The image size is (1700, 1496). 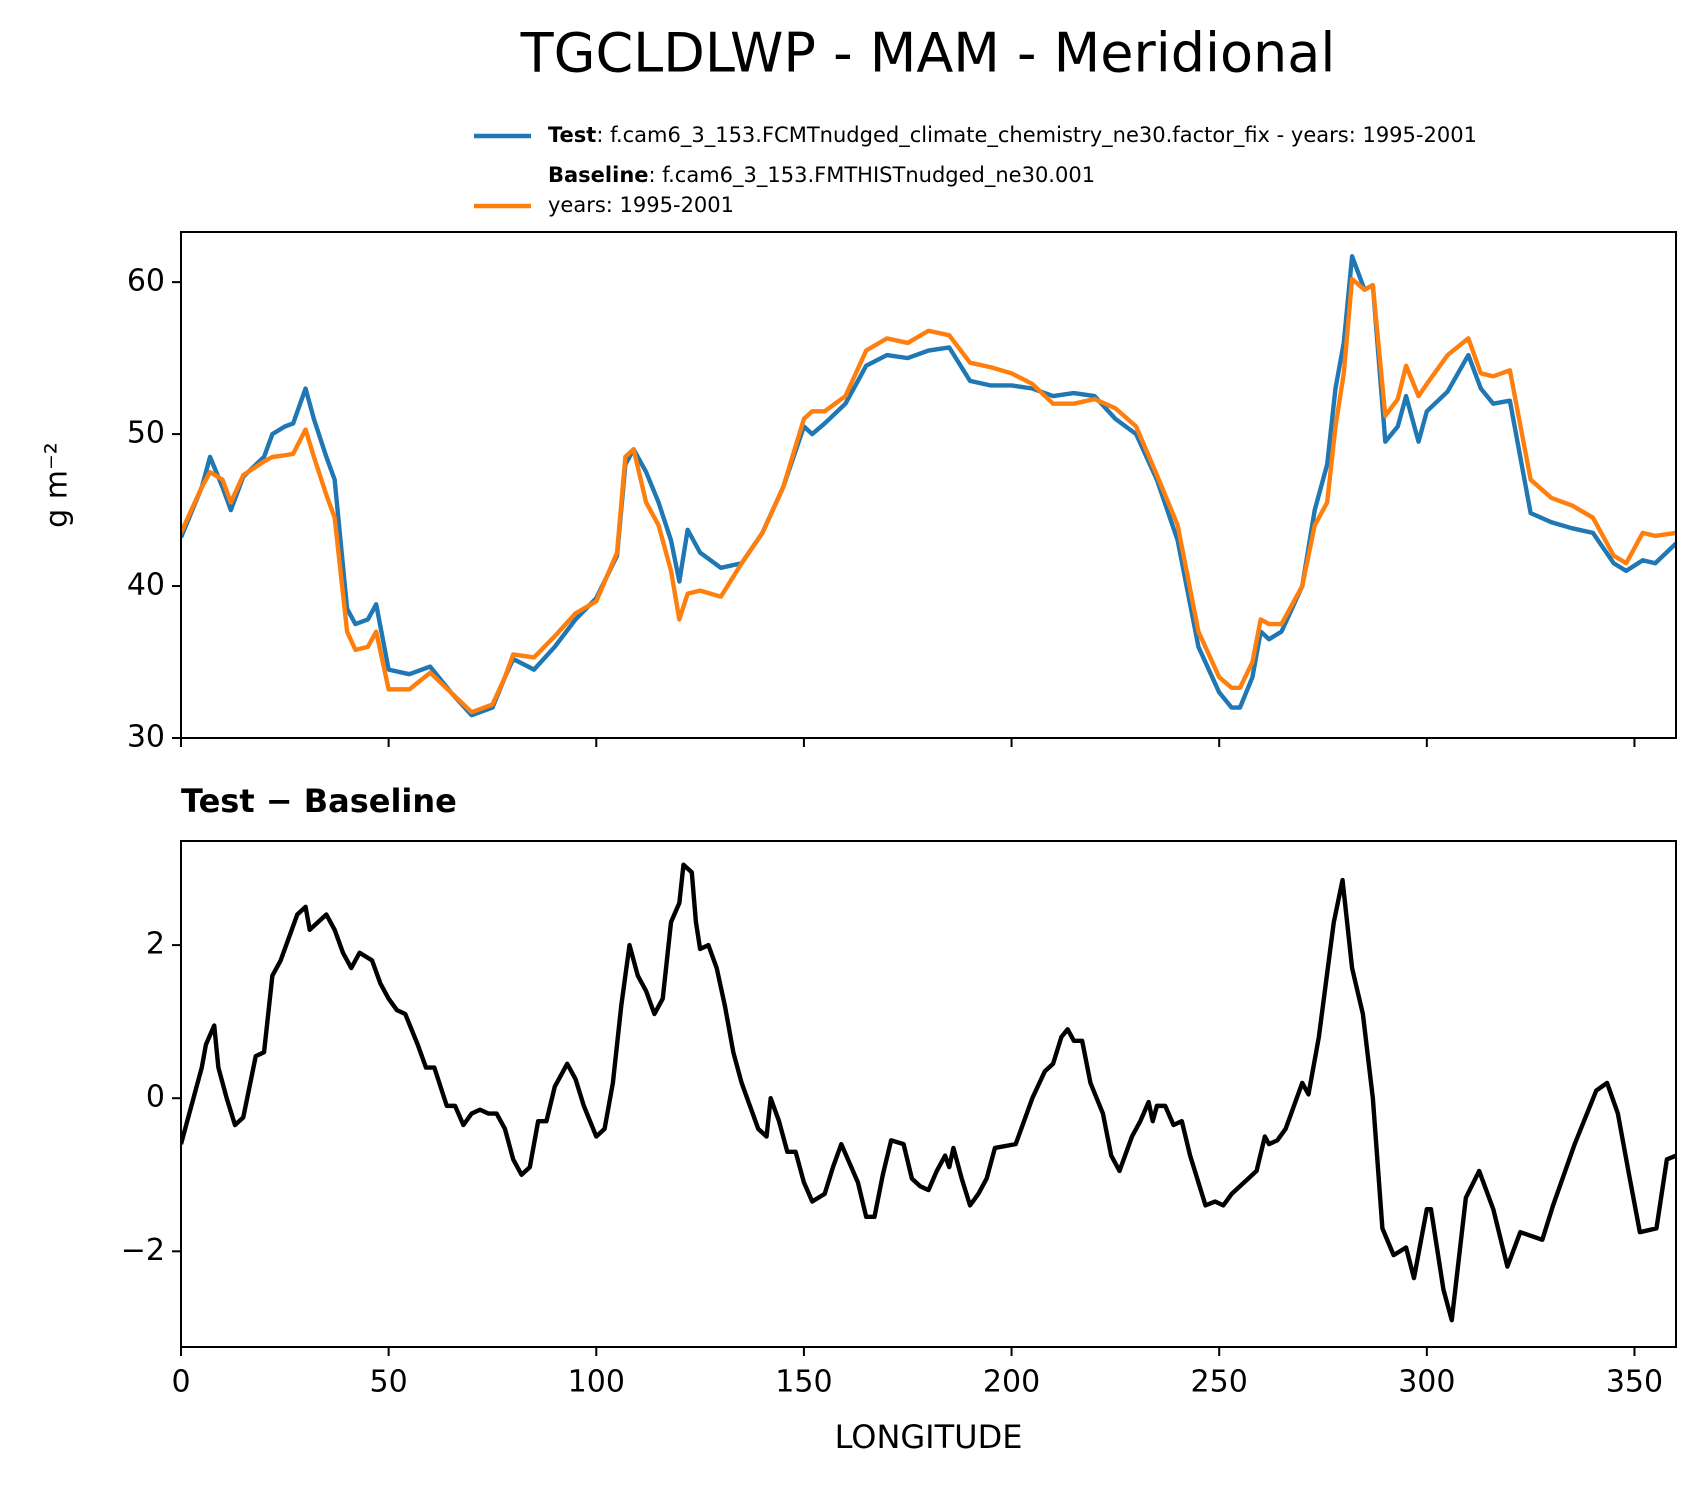 What do you see at coordinates (143, 1250) in the screenshot?
I see `y-tick-label: −2` at bounding box center [143, 1250].